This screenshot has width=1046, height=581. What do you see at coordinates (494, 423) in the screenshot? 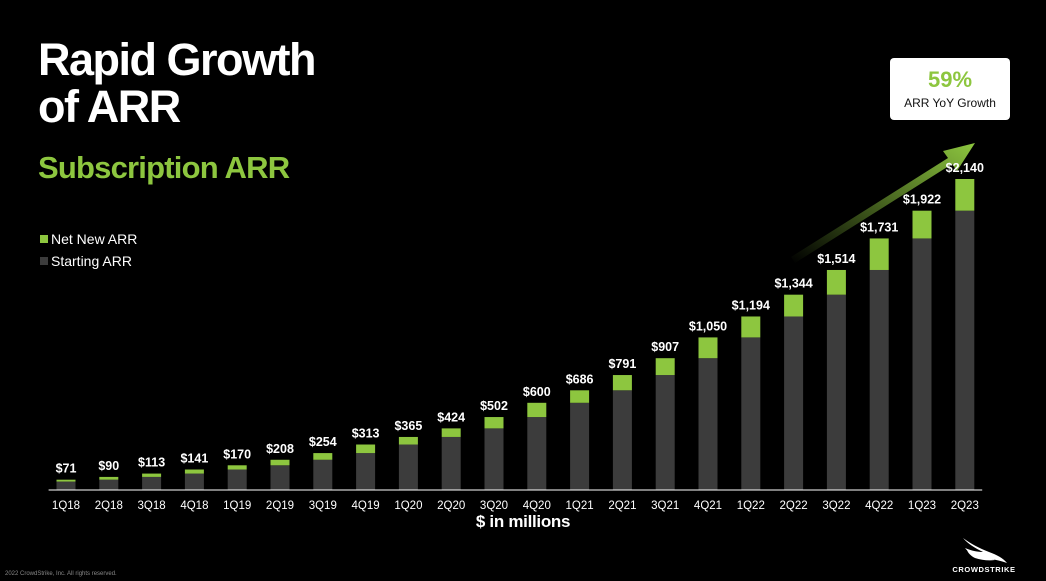
I see `bar-net-new-3q20` at bounding box center [494, 423].